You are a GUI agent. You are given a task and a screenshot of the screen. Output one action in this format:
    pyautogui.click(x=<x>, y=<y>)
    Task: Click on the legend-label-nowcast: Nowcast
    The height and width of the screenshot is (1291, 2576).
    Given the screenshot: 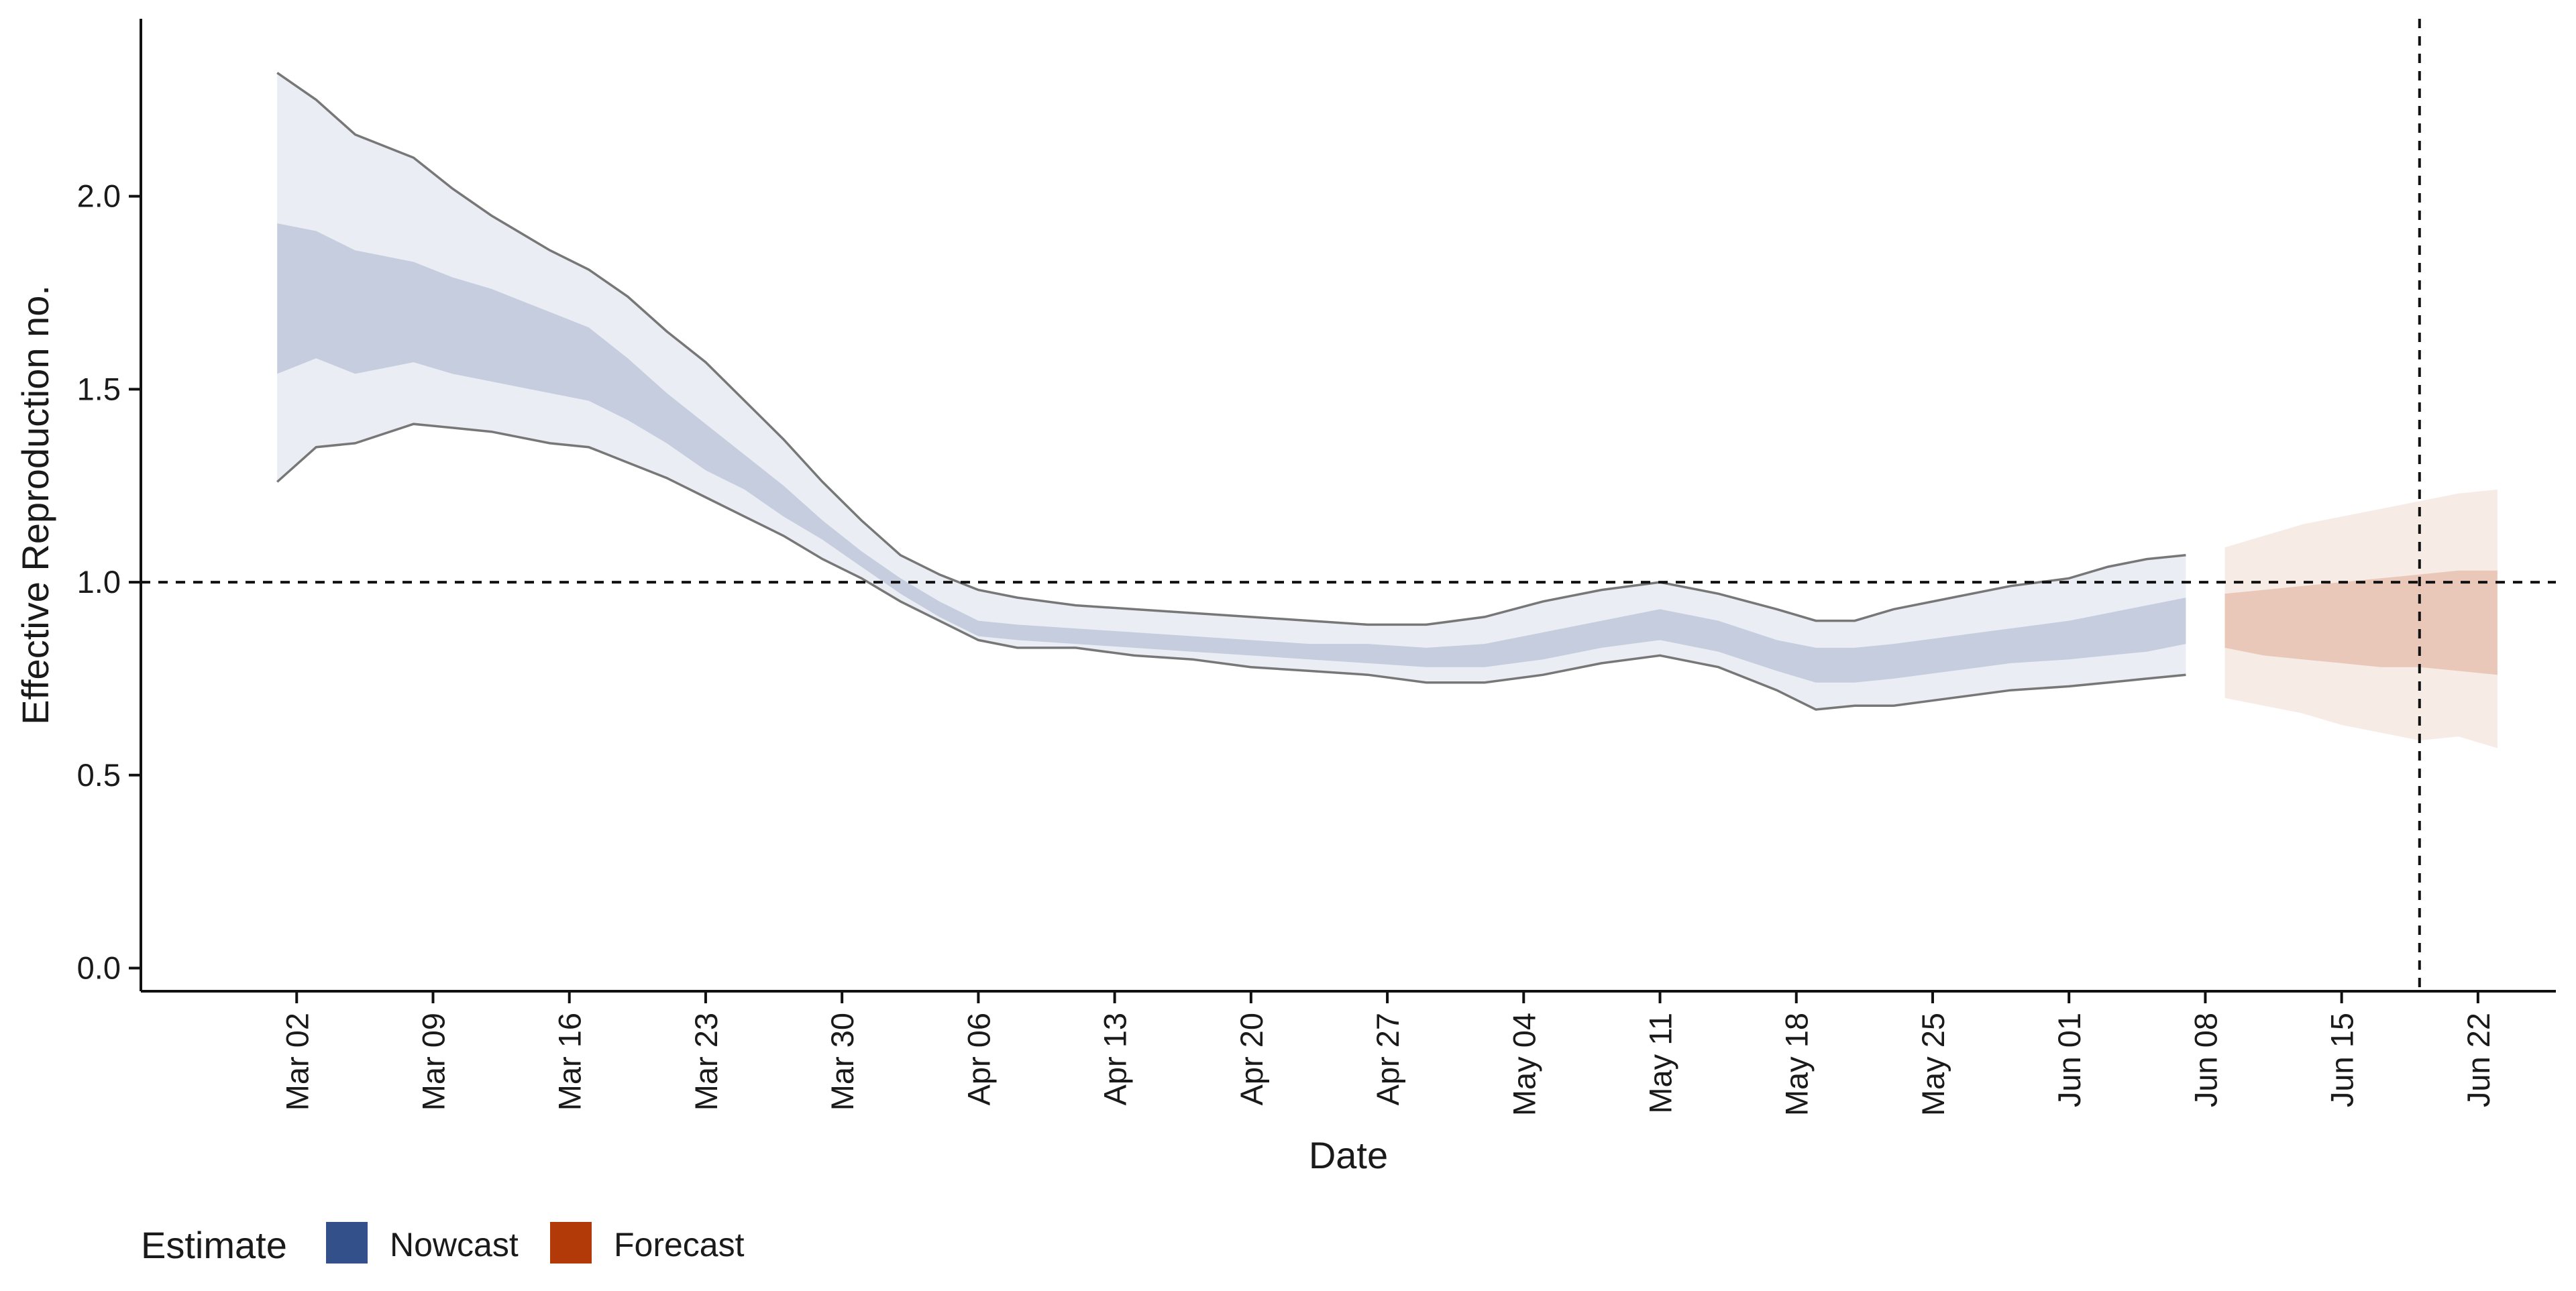 What is the action you would take?
    pyautogui.click(x=454, y=1245)
    